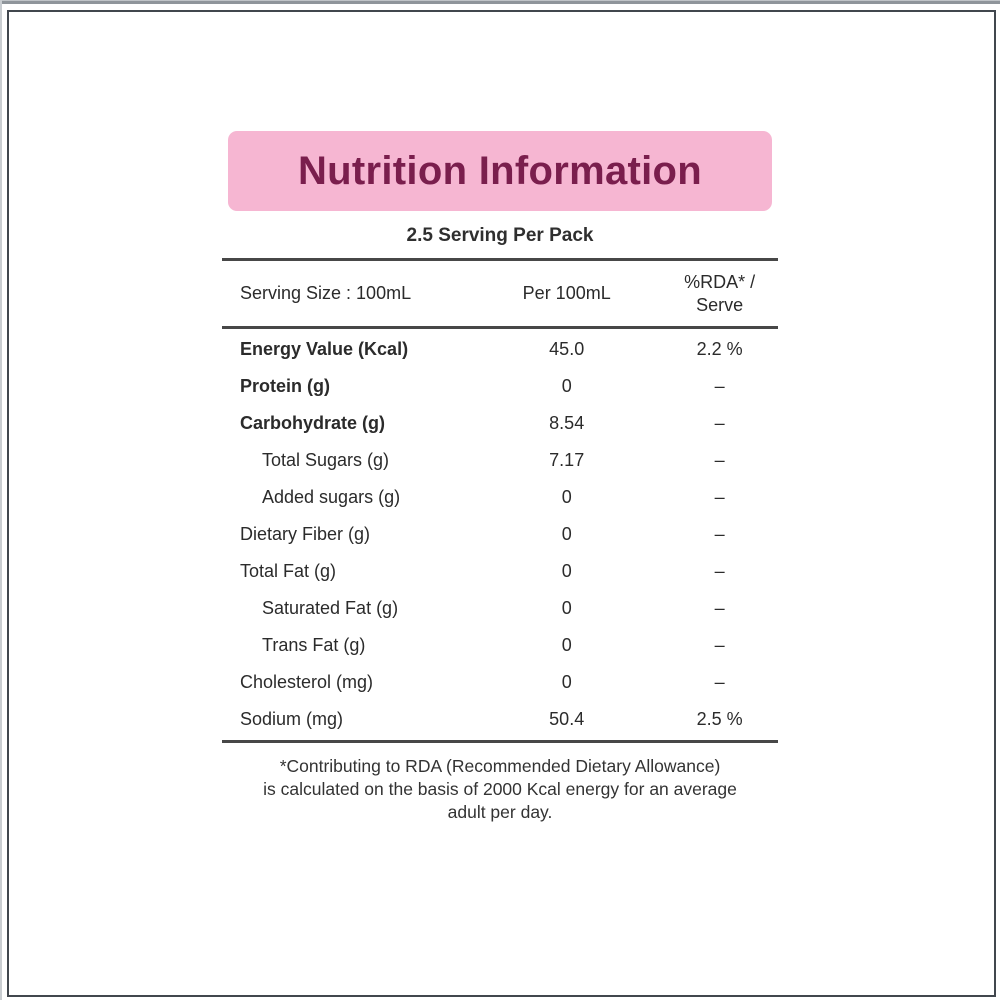  I want to click on table-row: Added sugars (g) 0 –, so click(500, 497).